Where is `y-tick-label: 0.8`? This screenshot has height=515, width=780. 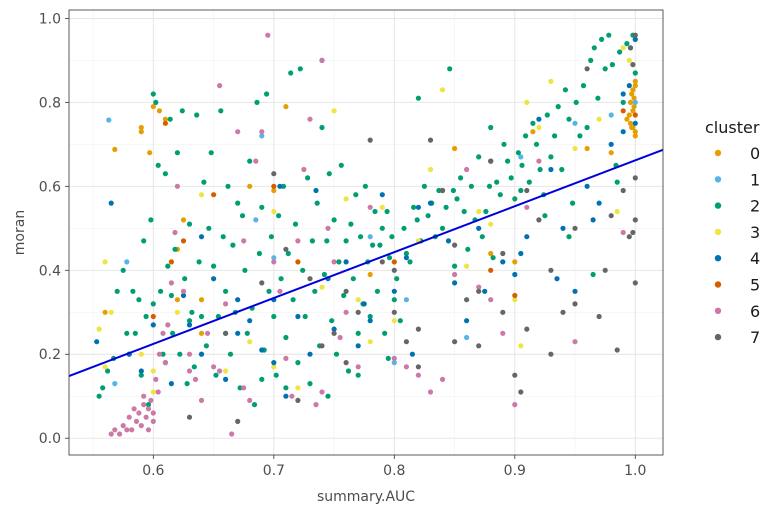
y-tick-label: 0.8 is located at coordinates (50, 103).